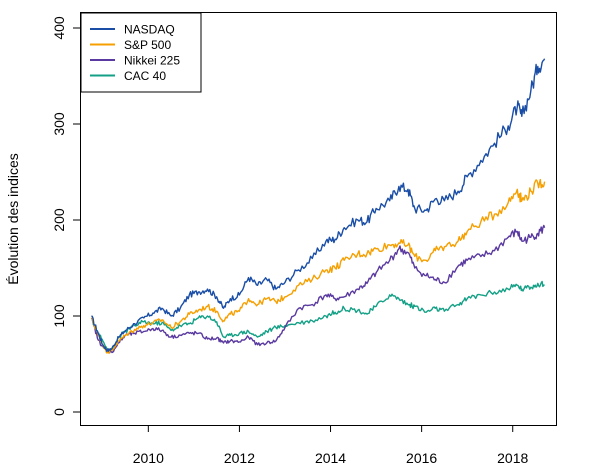 This screenshot has height=475, width=600. Describe the element at coordinates (59, 316) in the screenshot. I see `y-tick-label: 100` at that location.